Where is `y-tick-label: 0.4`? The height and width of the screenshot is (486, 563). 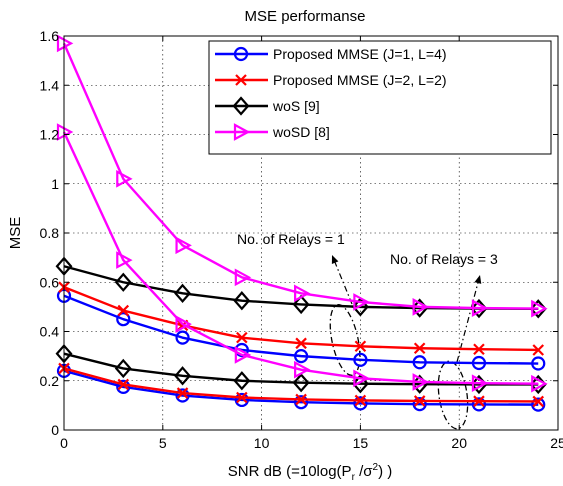 y-tick-label: 0.4 is located at coordinates (50, 332).